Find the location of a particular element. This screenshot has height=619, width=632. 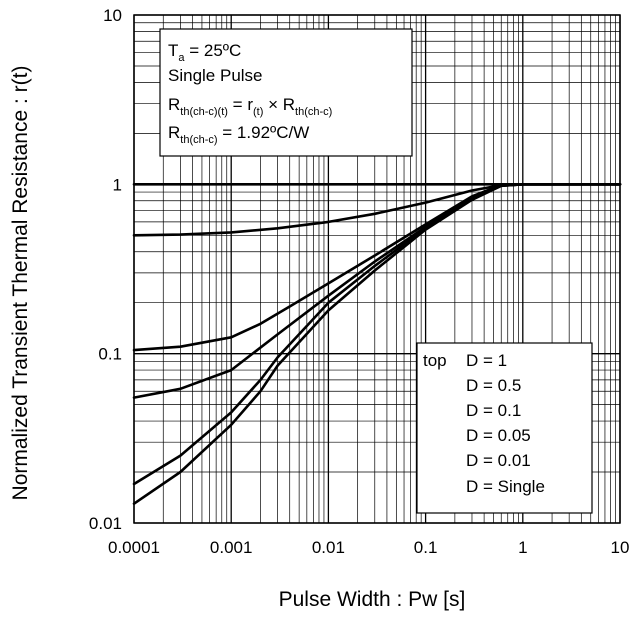

legend-prefix: top is located at coordinates (435, 360).